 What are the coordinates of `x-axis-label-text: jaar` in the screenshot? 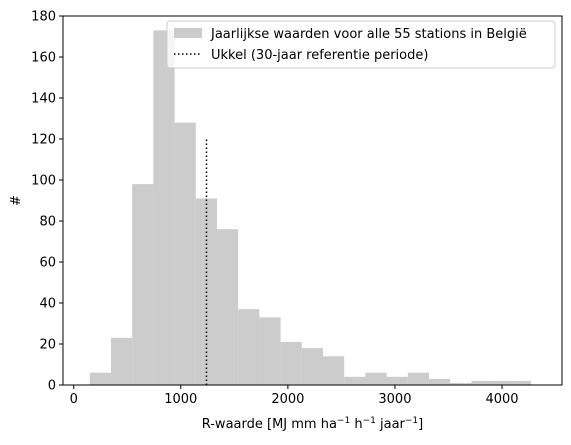 It's located at (391, 424).